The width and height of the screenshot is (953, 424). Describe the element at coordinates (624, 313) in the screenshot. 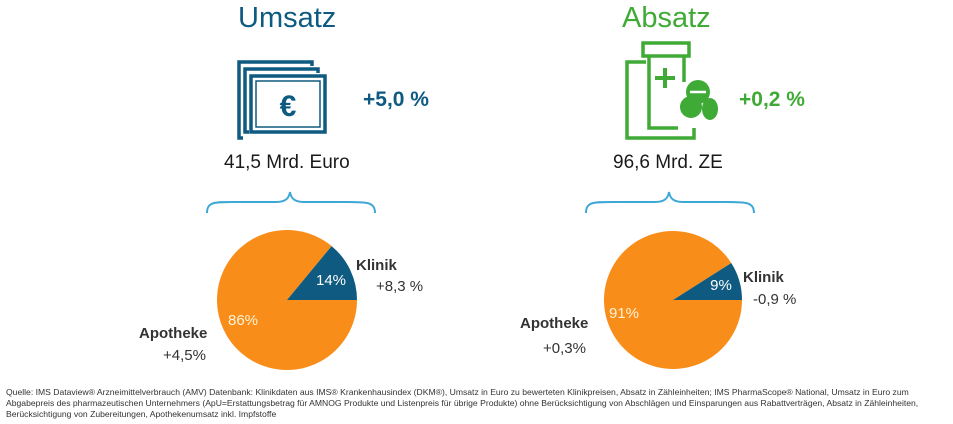

I see `pie-label-apotheke: 91%` at that location.